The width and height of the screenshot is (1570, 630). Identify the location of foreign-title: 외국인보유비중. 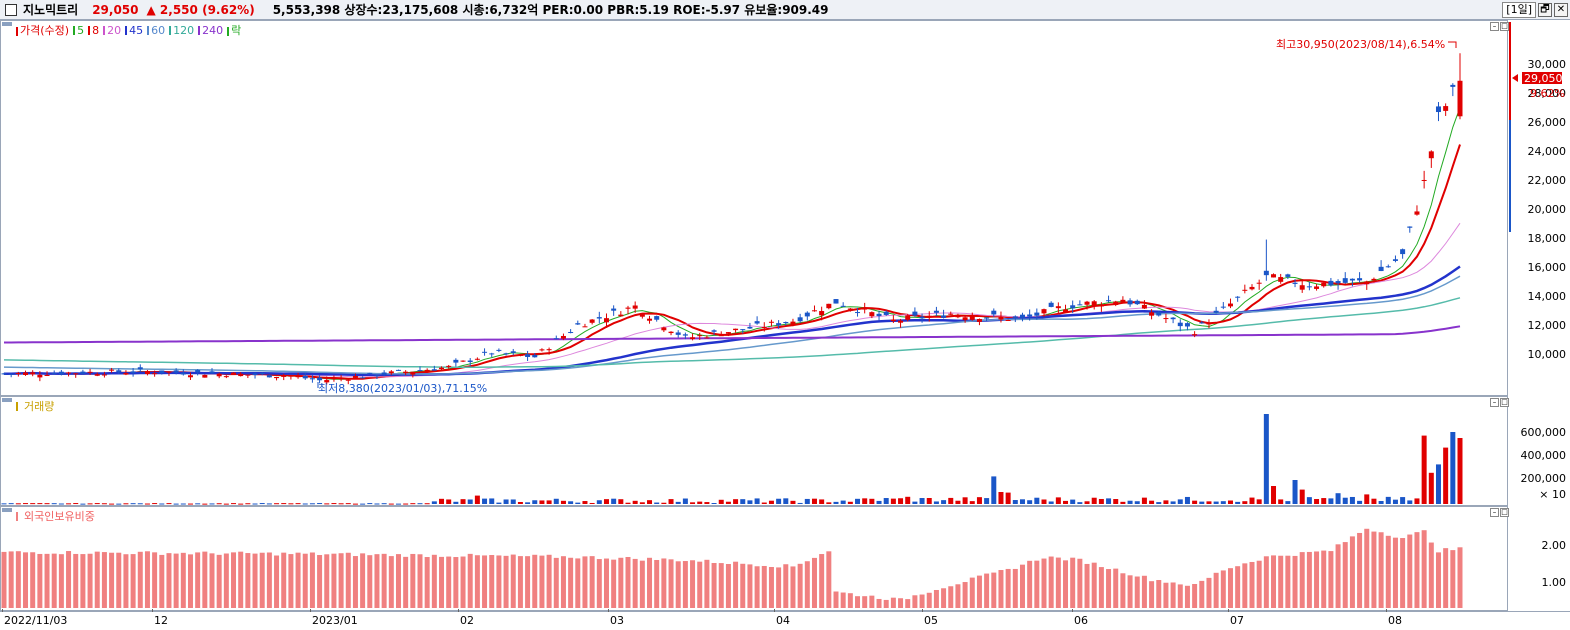
(59, 516).